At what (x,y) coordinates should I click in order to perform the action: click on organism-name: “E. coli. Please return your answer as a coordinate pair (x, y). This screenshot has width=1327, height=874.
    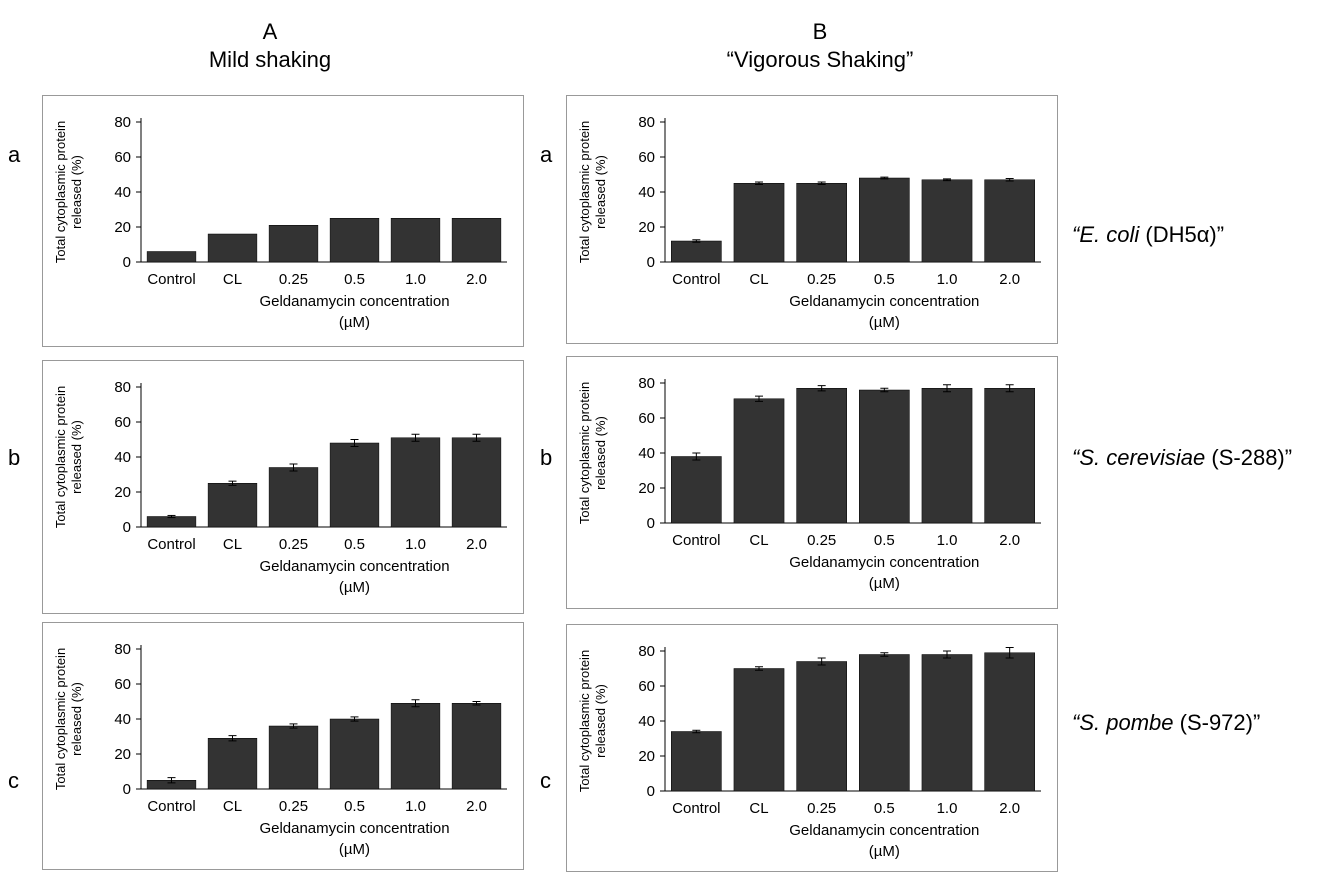
    Looking at the image, I should click on (1106, 234).